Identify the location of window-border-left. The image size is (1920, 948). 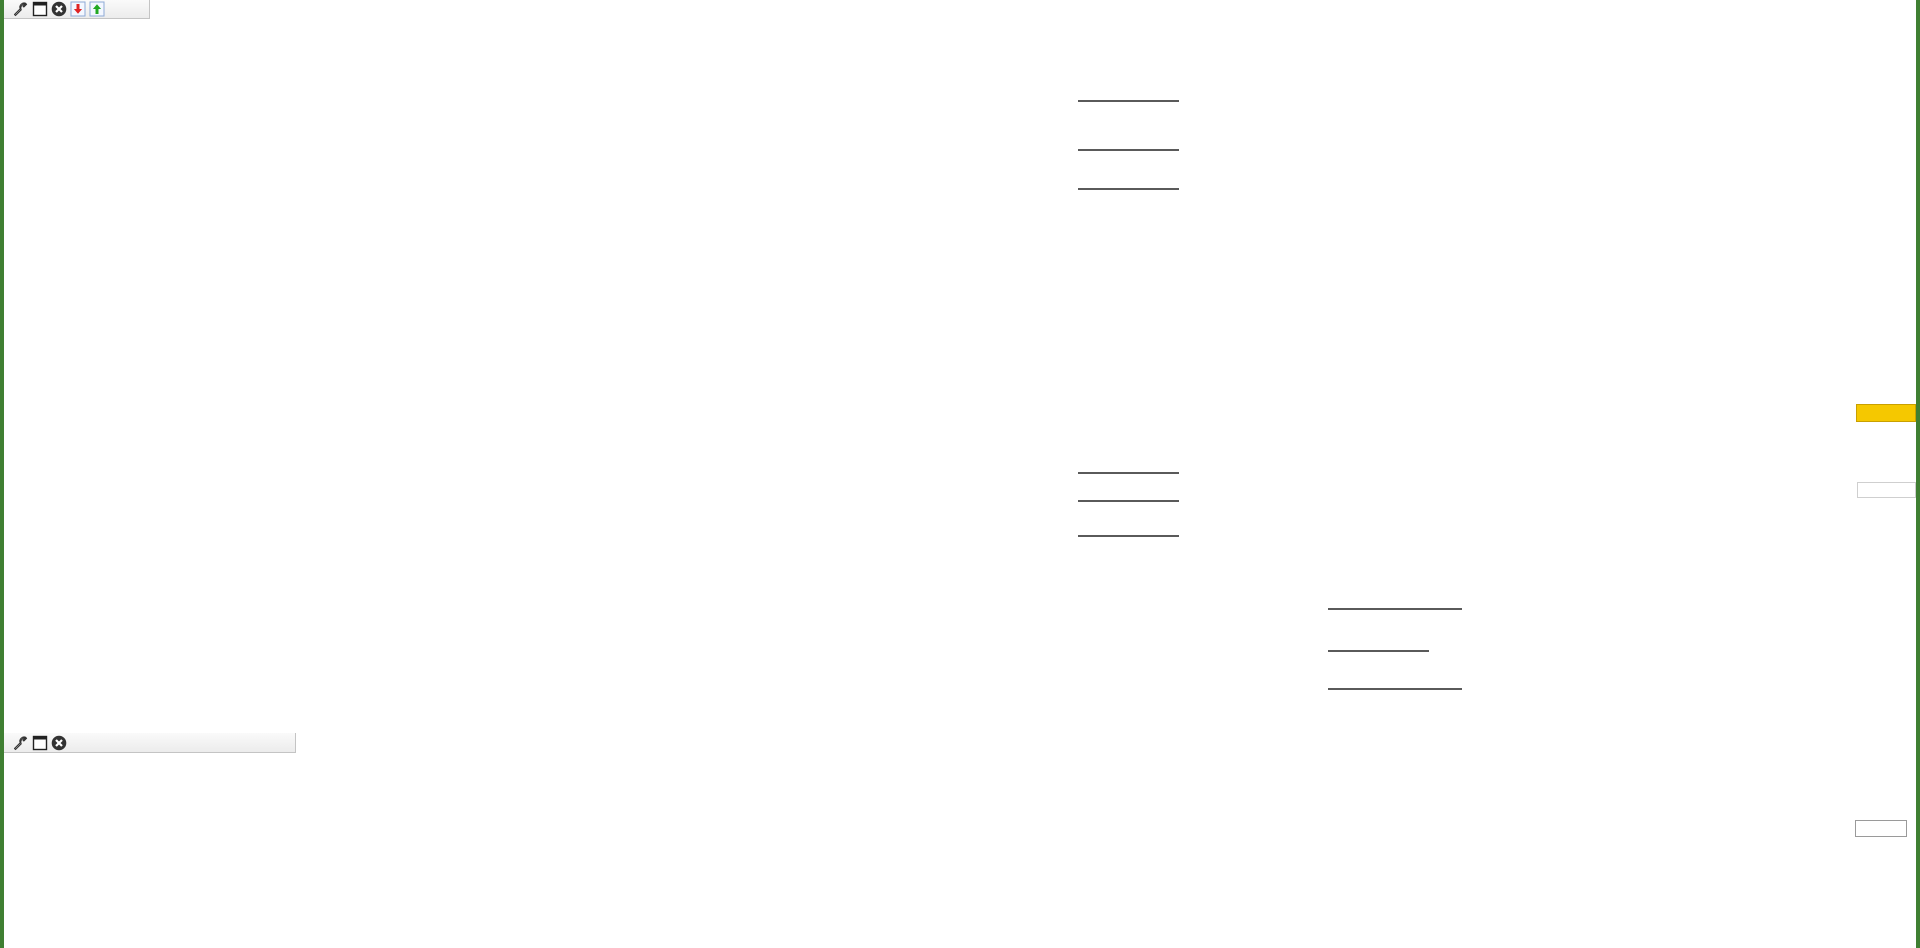
(2, 474).